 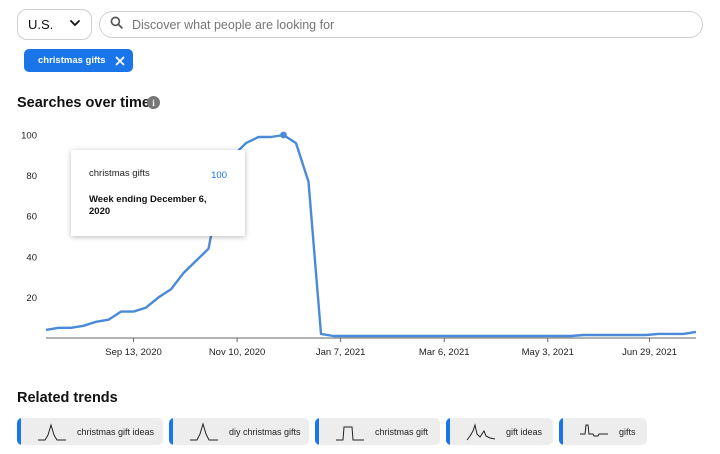 I want to click on search-bar, so click(x=401, y=24).